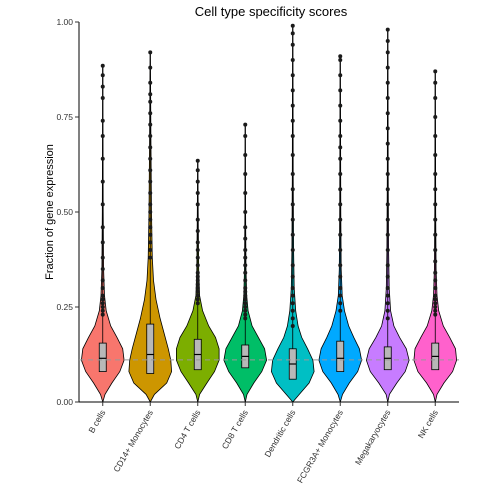 This screenshot has width=504, height=504. Describe the element at coordinates (64, 307) in the screenshot. I see `y-tick-label: 0.25` at that location.